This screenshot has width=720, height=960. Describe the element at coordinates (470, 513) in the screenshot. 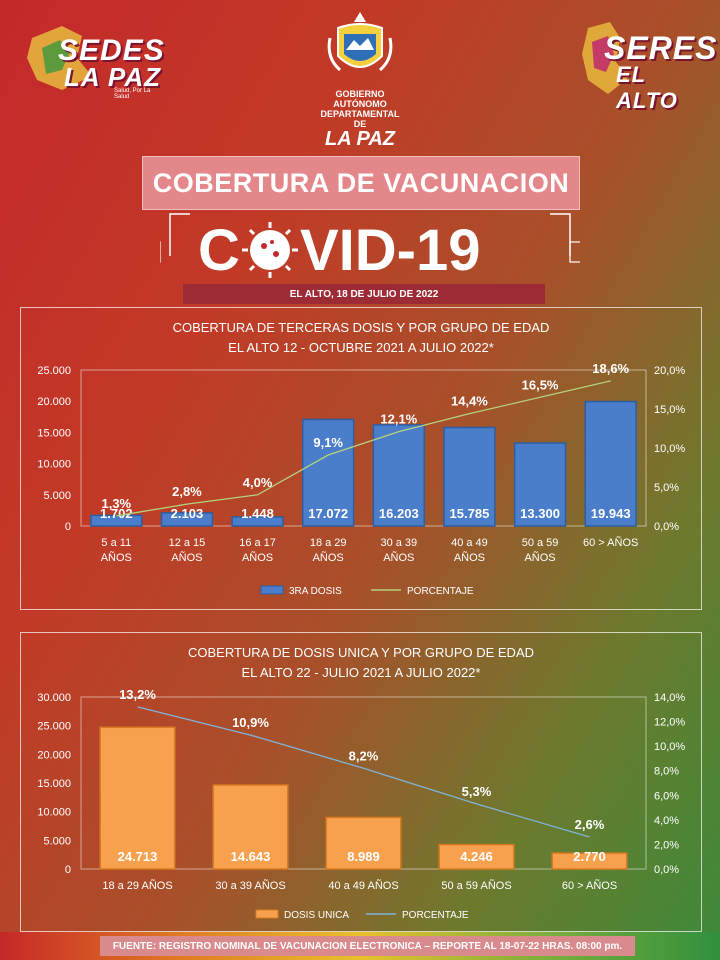

I see `bar-value-label: 15.785` at that location.